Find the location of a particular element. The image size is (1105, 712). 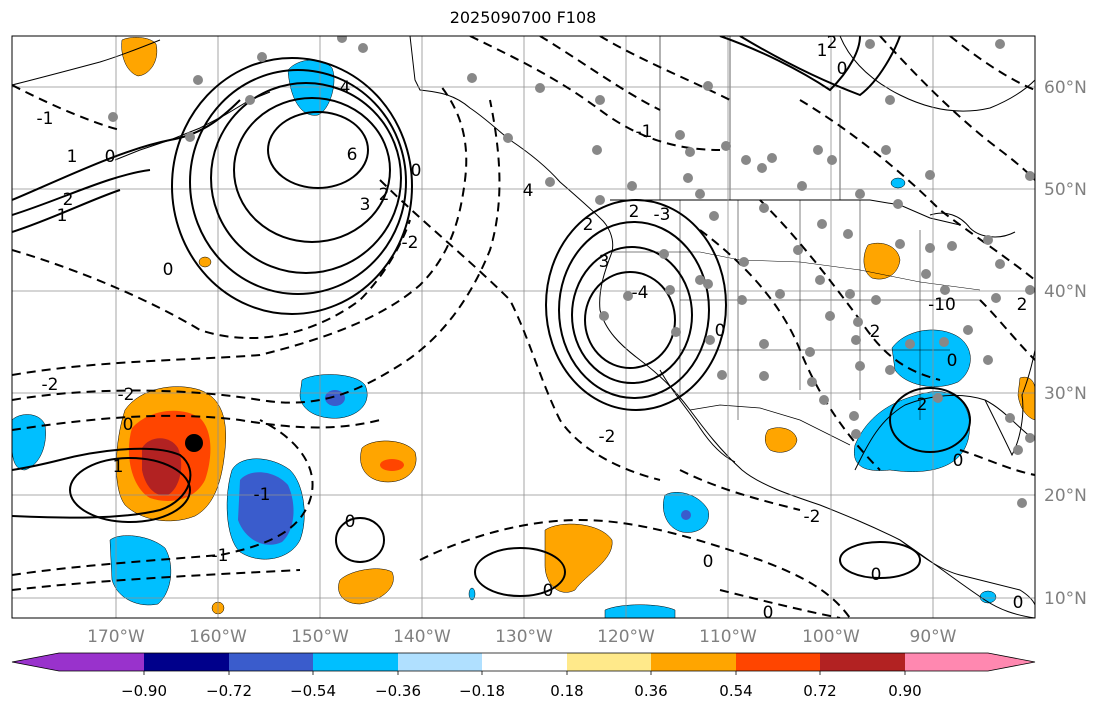

florida-coast is located at coordinates (1009, 403).